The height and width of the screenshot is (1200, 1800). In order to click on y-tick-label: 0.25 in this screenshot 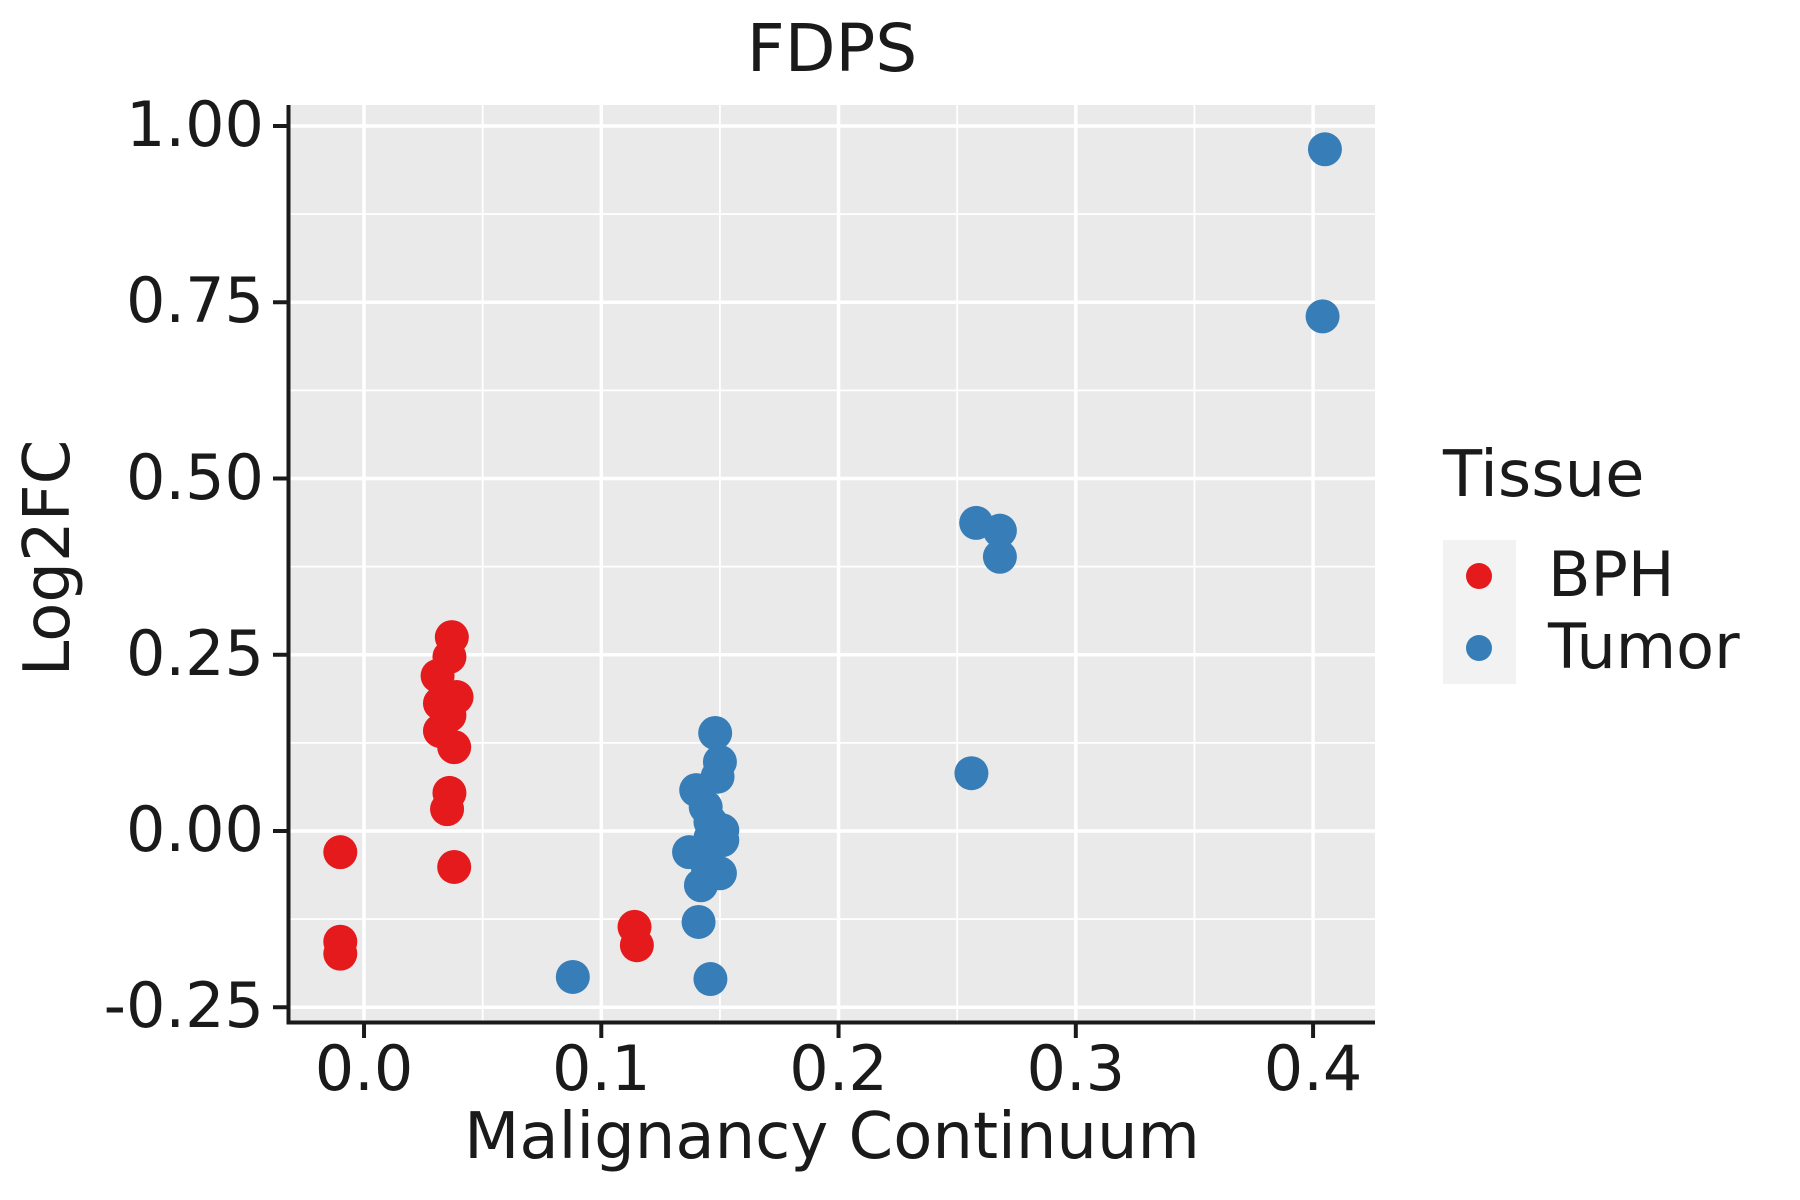, I will do `click(194, 653)`.